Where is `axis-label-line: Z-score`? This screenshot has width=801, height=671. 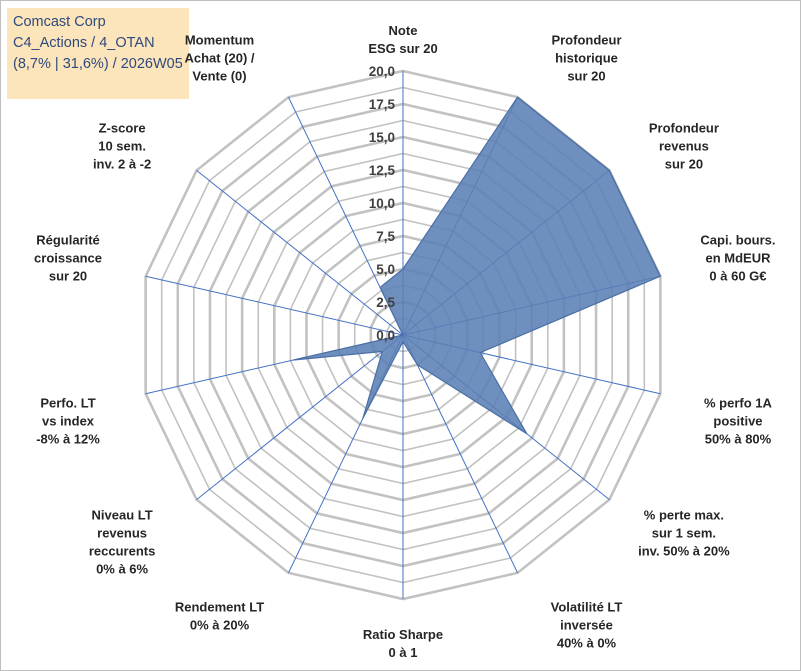
axis-label-line: Z-score is located at coordinates (122, 127).